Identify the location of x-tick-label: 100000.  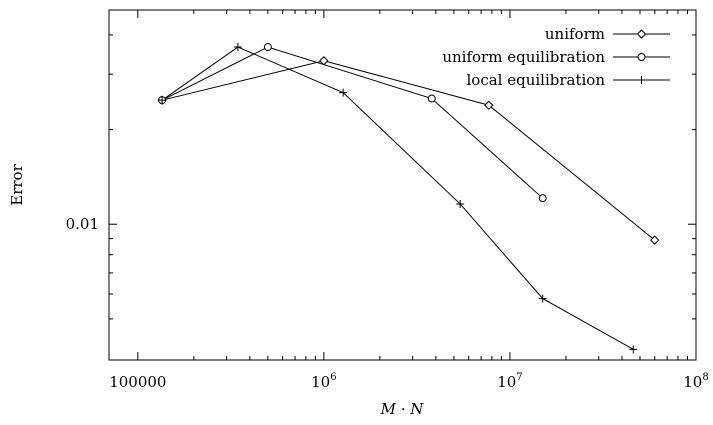
(137, 382).